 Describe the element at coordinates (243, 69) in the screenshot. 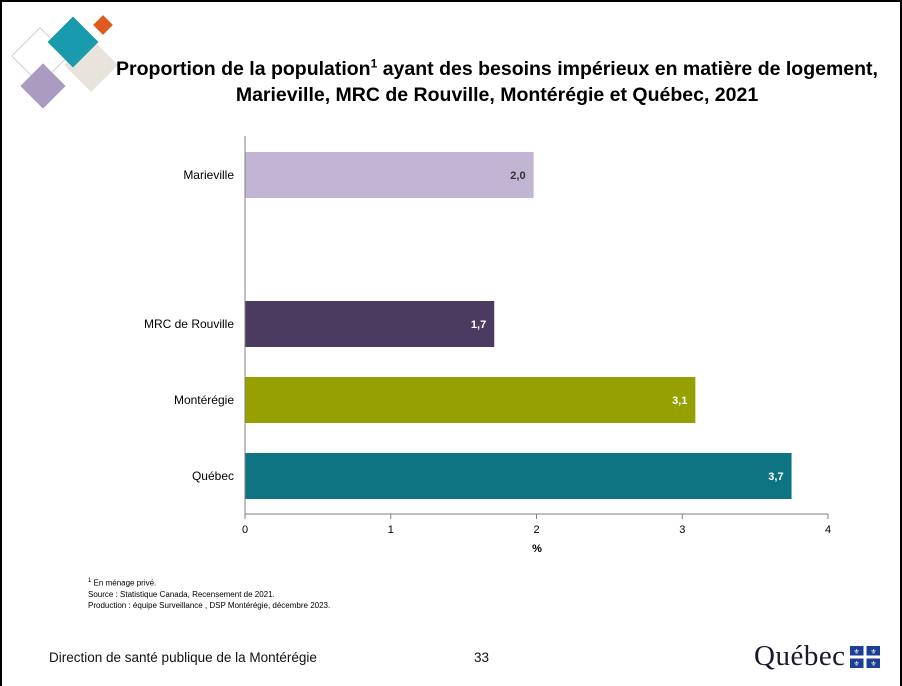

I see `title-main: Proportion de la population` at that location.